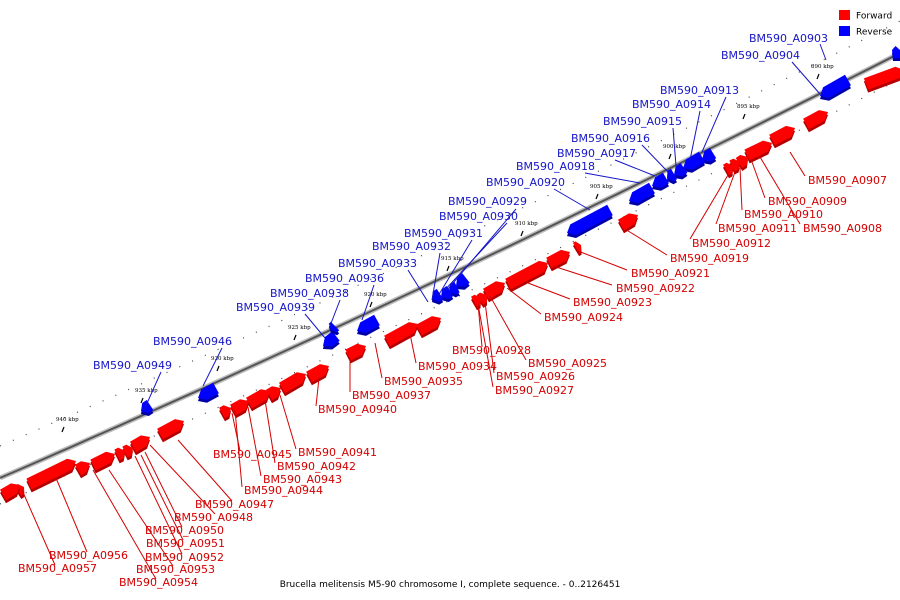 The width and height of the screenshot is (900, 600). I want to click on gene-label: BM590_A0933, so click(377, 263).